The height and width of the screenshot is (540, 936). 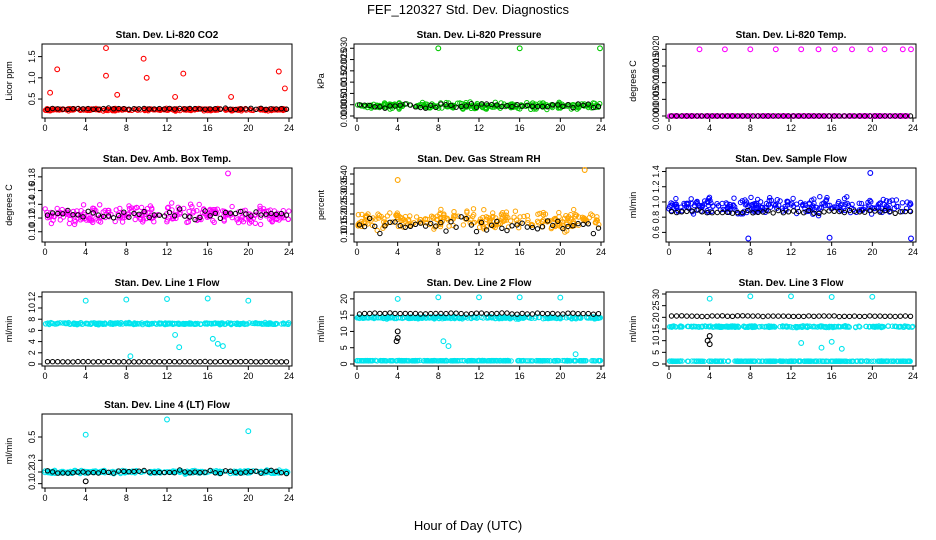 I want to click on x-tick-label: 0, so click(x=44, y=498).